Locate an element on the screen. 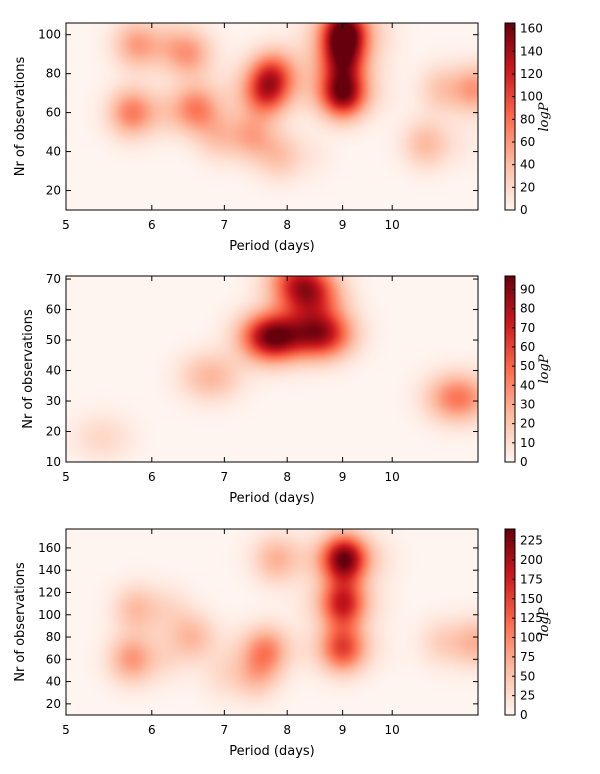  colorbar: 0 25 50 75 100 125 150 175 200 225 logP is located at coordinates (528, 625).